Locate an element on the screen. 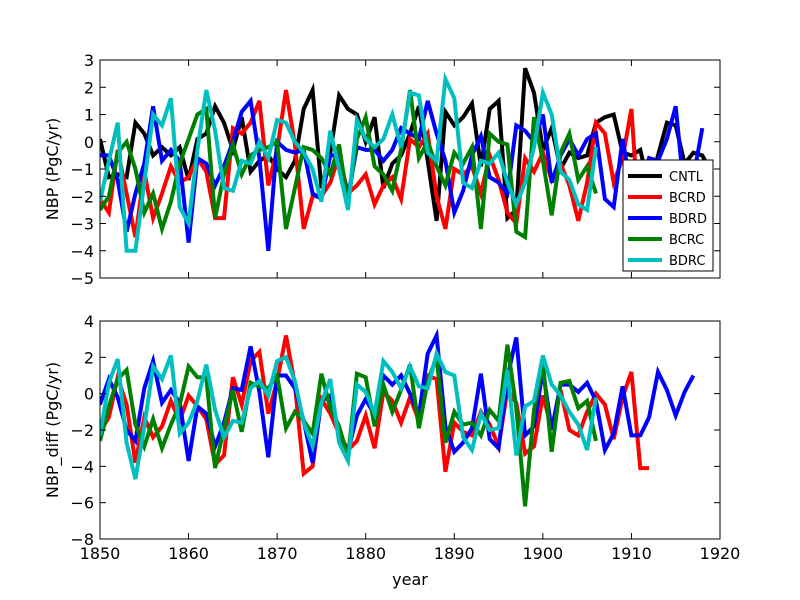  x-tick-label: 1890 is located at coordinates (454, 553).